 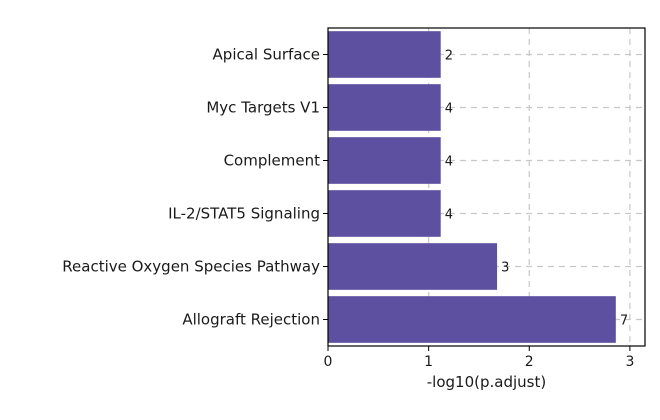 What do you see at coordinates (486, 382) in the screenshot?
I see `x-axis-title: -log10(p.adjust)` at bounding box center [486, 382].